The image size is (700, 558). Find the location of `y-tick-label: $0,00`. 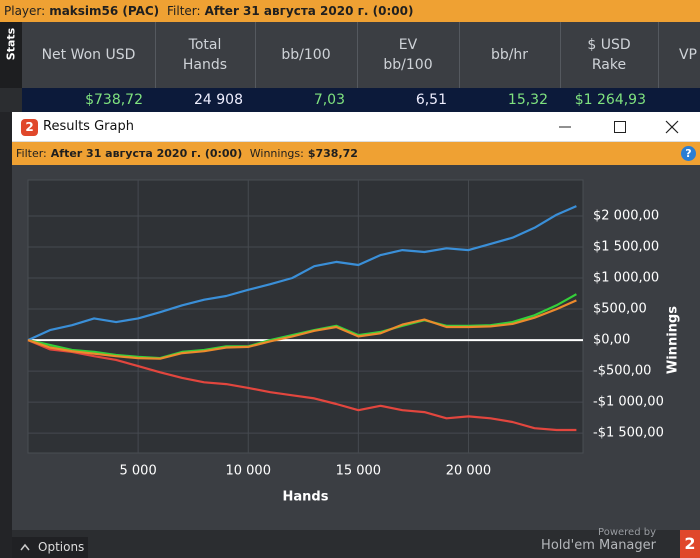

y-tick-label: $0,00 is located at coordinates (611, 340).